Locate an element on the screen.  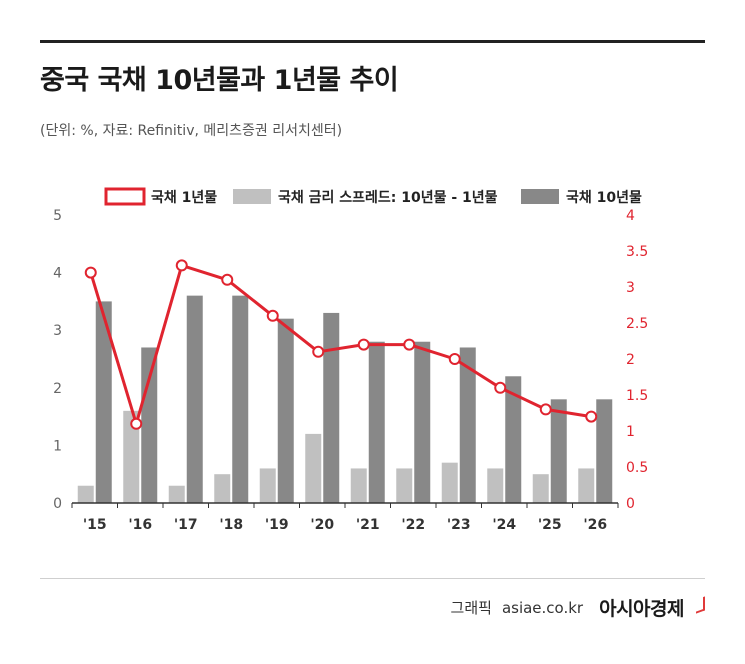
legend-swatch-1y is located at coordinates (125, 196).